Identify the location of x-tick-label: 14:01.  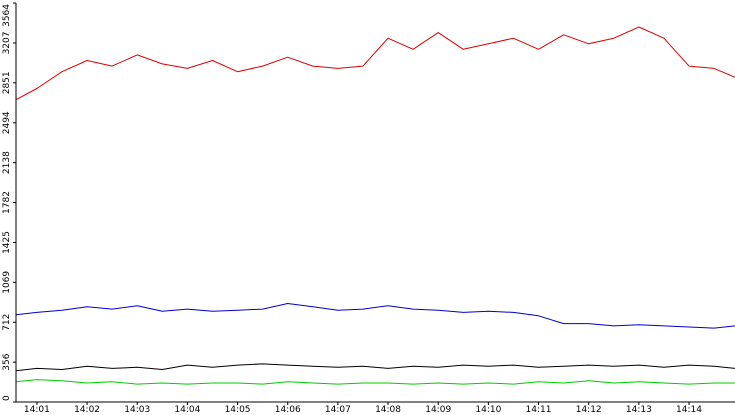
(37, 410).